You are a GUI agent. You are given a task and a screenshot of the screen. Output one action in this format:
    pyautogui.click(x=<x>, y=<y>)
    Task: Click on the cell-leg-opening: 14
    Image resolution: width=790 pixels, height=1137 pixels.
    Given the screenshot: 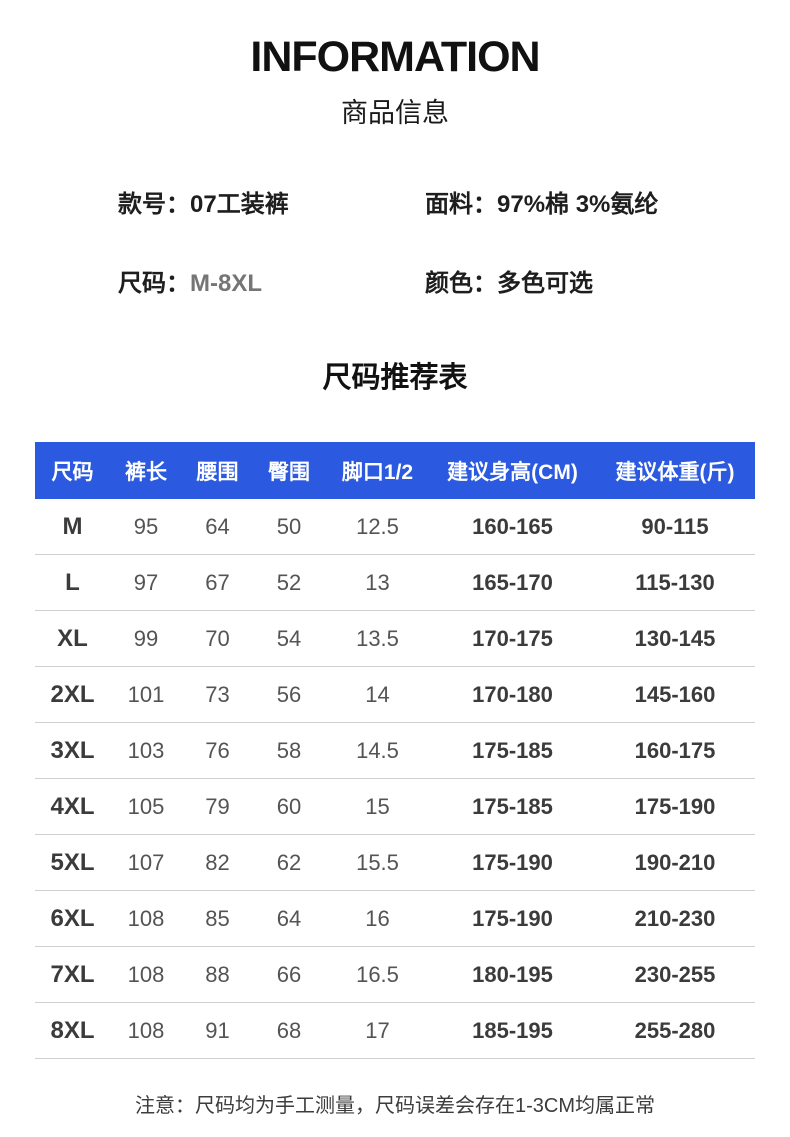 What is the action you would take?
    pyautogui.click(x=377, y=694)
    